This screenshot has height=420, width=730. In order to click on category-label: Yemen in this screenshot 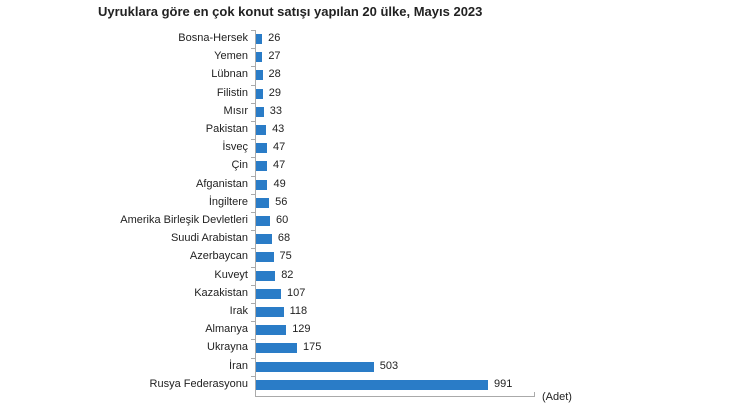, I will do `click(231, 56)`.